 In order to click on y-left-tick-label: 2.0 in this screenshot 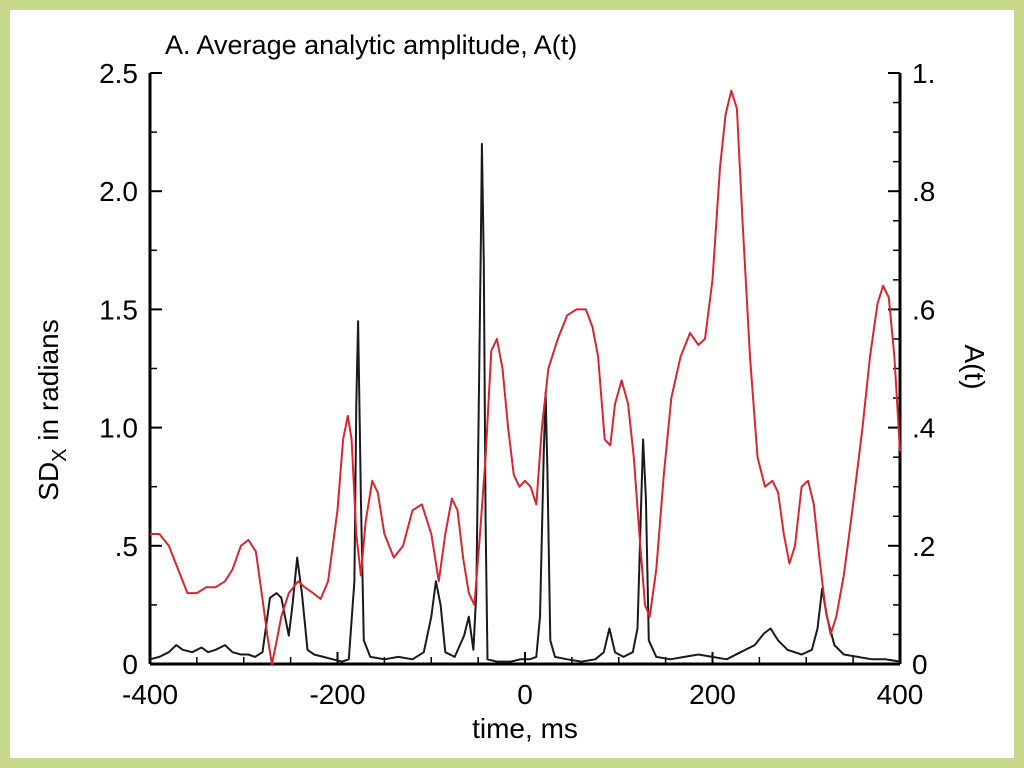, I will do `click(118, 191)`.